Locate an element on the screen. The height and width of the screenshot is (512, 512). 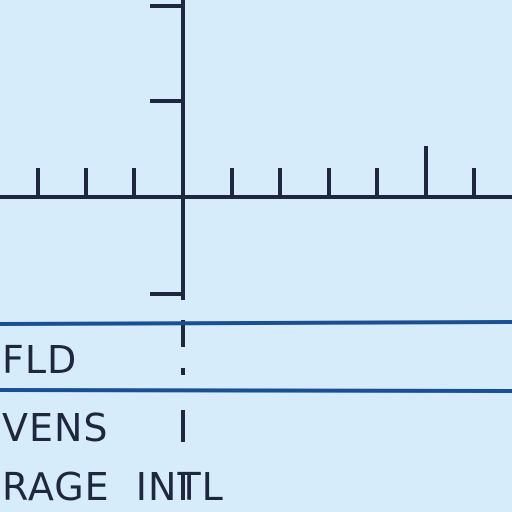
band-line-upper is located at coordinates (256, 323).